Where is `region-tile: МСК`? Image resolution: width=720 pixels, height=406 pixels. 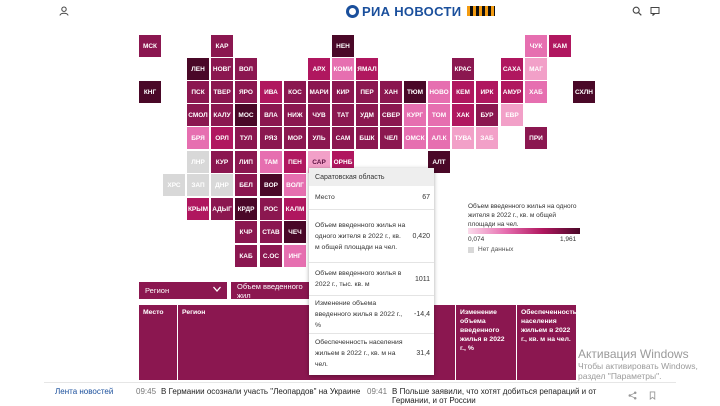
region-tile: МСК is located at coordinates (150, 46).